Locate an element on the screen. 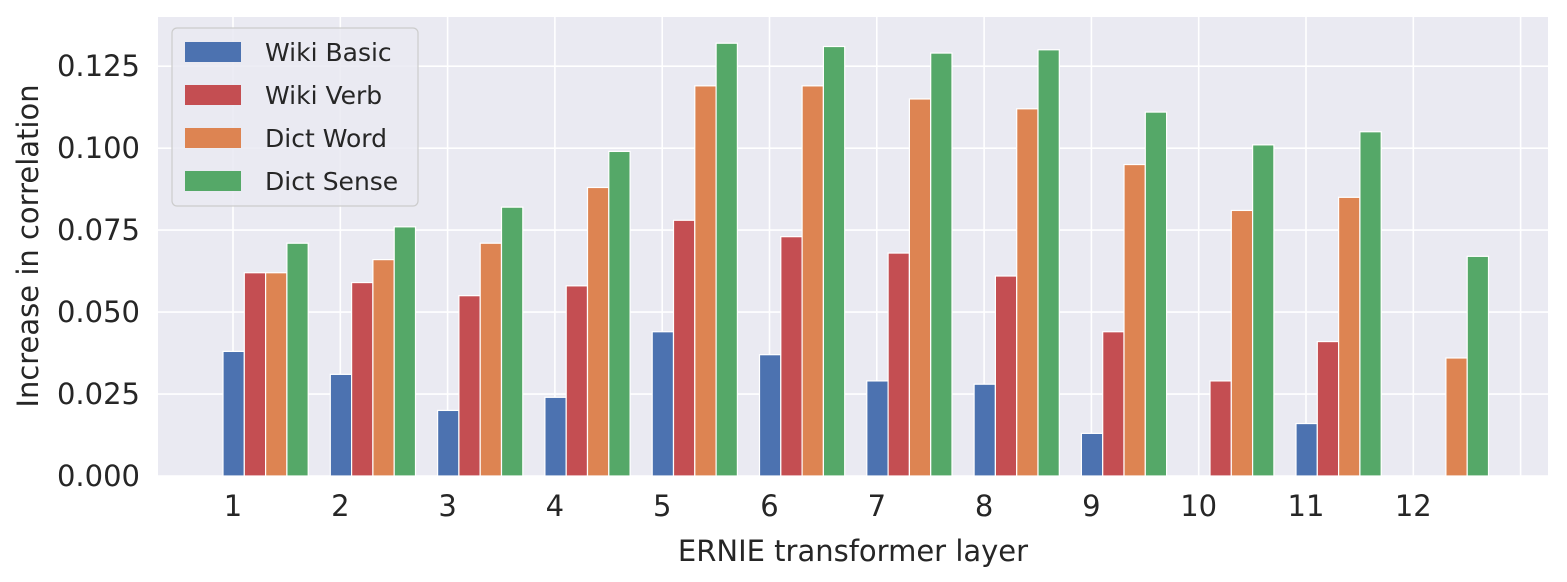 The image size is (1567, 582). legend-label: Dict Word is located at coordinates (326, 138).